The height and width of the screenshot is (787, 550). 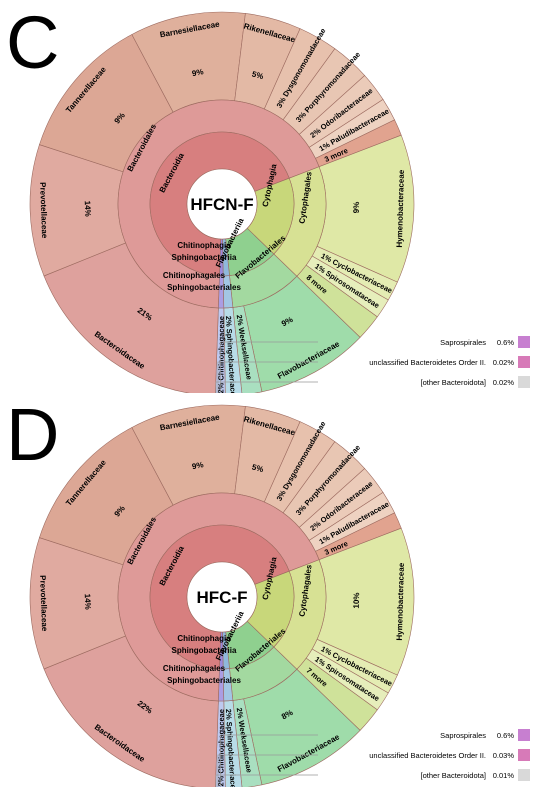 What do you see at coordinates (356, 208) in the screenshot?
I see `family-pct-hymenobacteraceae: 9%` at bounding box center [356, 208].